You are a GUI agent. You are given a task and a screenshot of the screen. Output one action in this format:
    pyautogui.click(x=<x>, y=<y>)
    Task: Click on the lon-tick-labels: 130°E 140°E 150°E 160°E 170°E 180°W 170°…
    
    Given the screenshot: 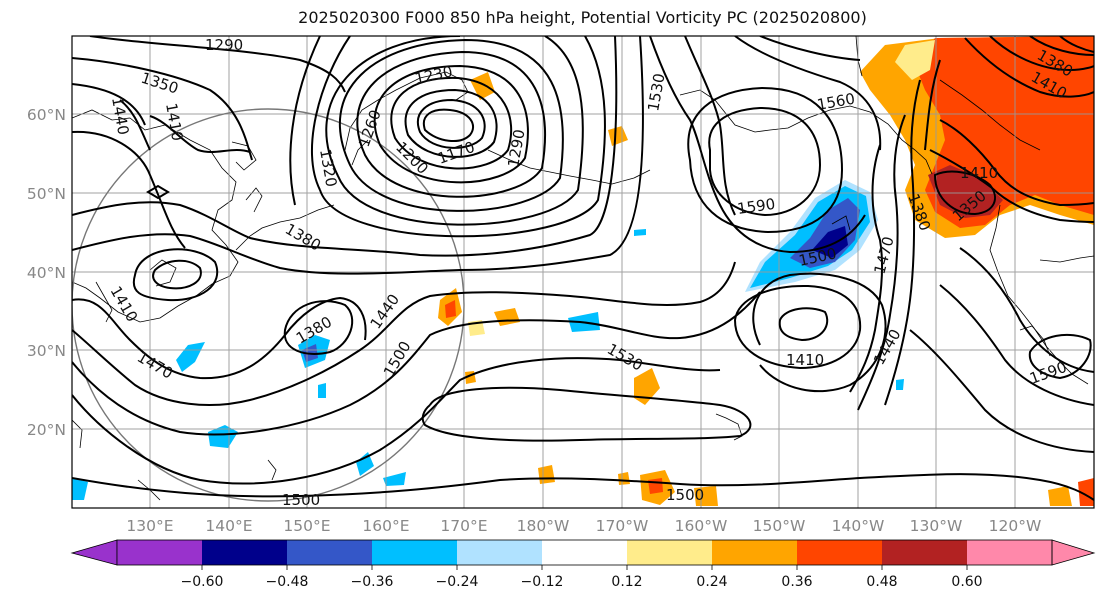 What is the action you would take?
    pyautogui.click(x=583, y=526)
    